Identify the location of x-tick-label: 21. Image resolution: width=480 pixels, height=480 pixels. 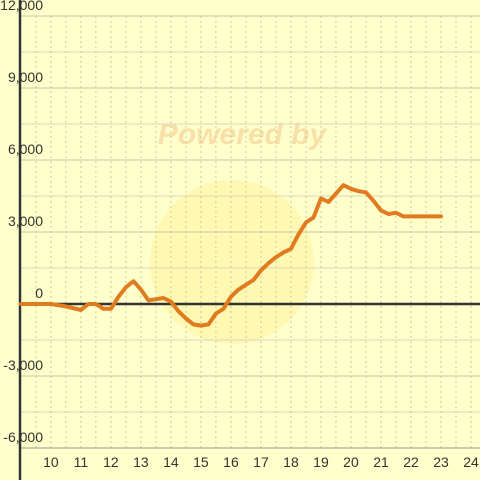
(381, 462).